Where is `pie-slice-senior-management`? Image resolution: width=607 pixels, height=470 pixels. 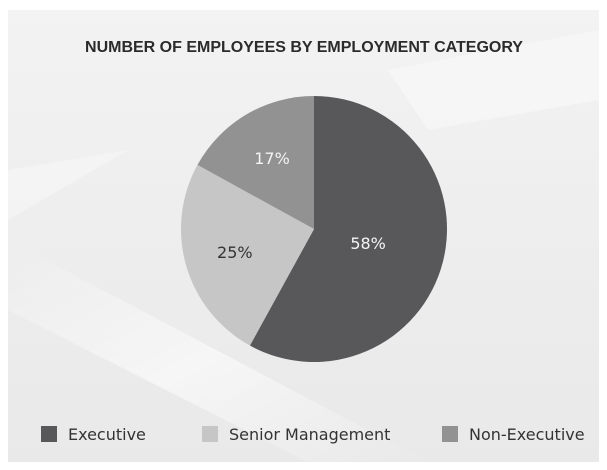
pie-slice-senior-management is located at coordinates (247, 255).